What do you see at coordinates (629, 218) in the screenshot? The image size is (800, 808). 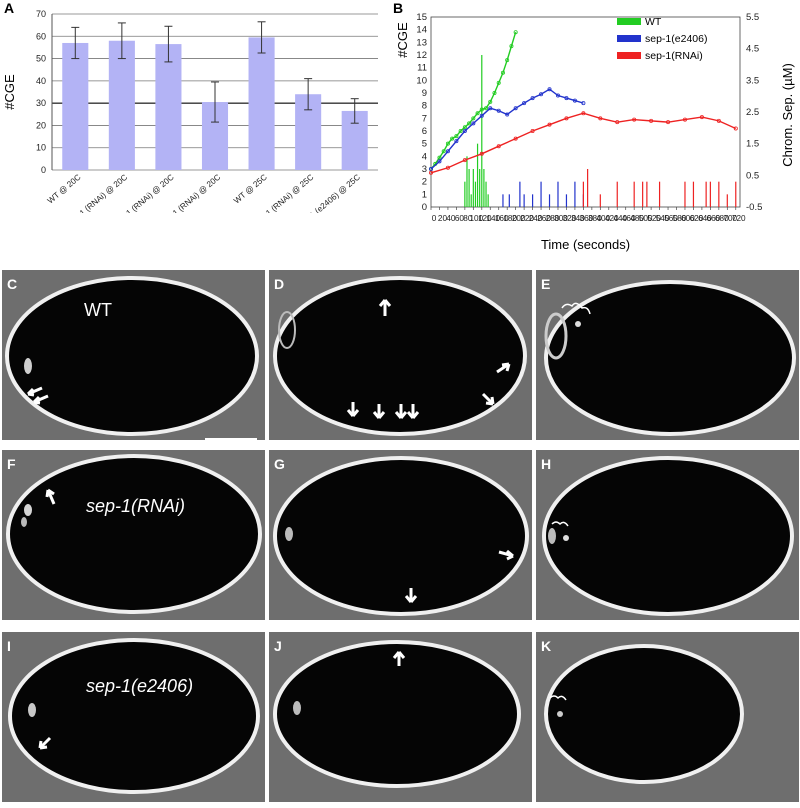 I see `x-tick-label: 460` at bounding box center [629, 218].